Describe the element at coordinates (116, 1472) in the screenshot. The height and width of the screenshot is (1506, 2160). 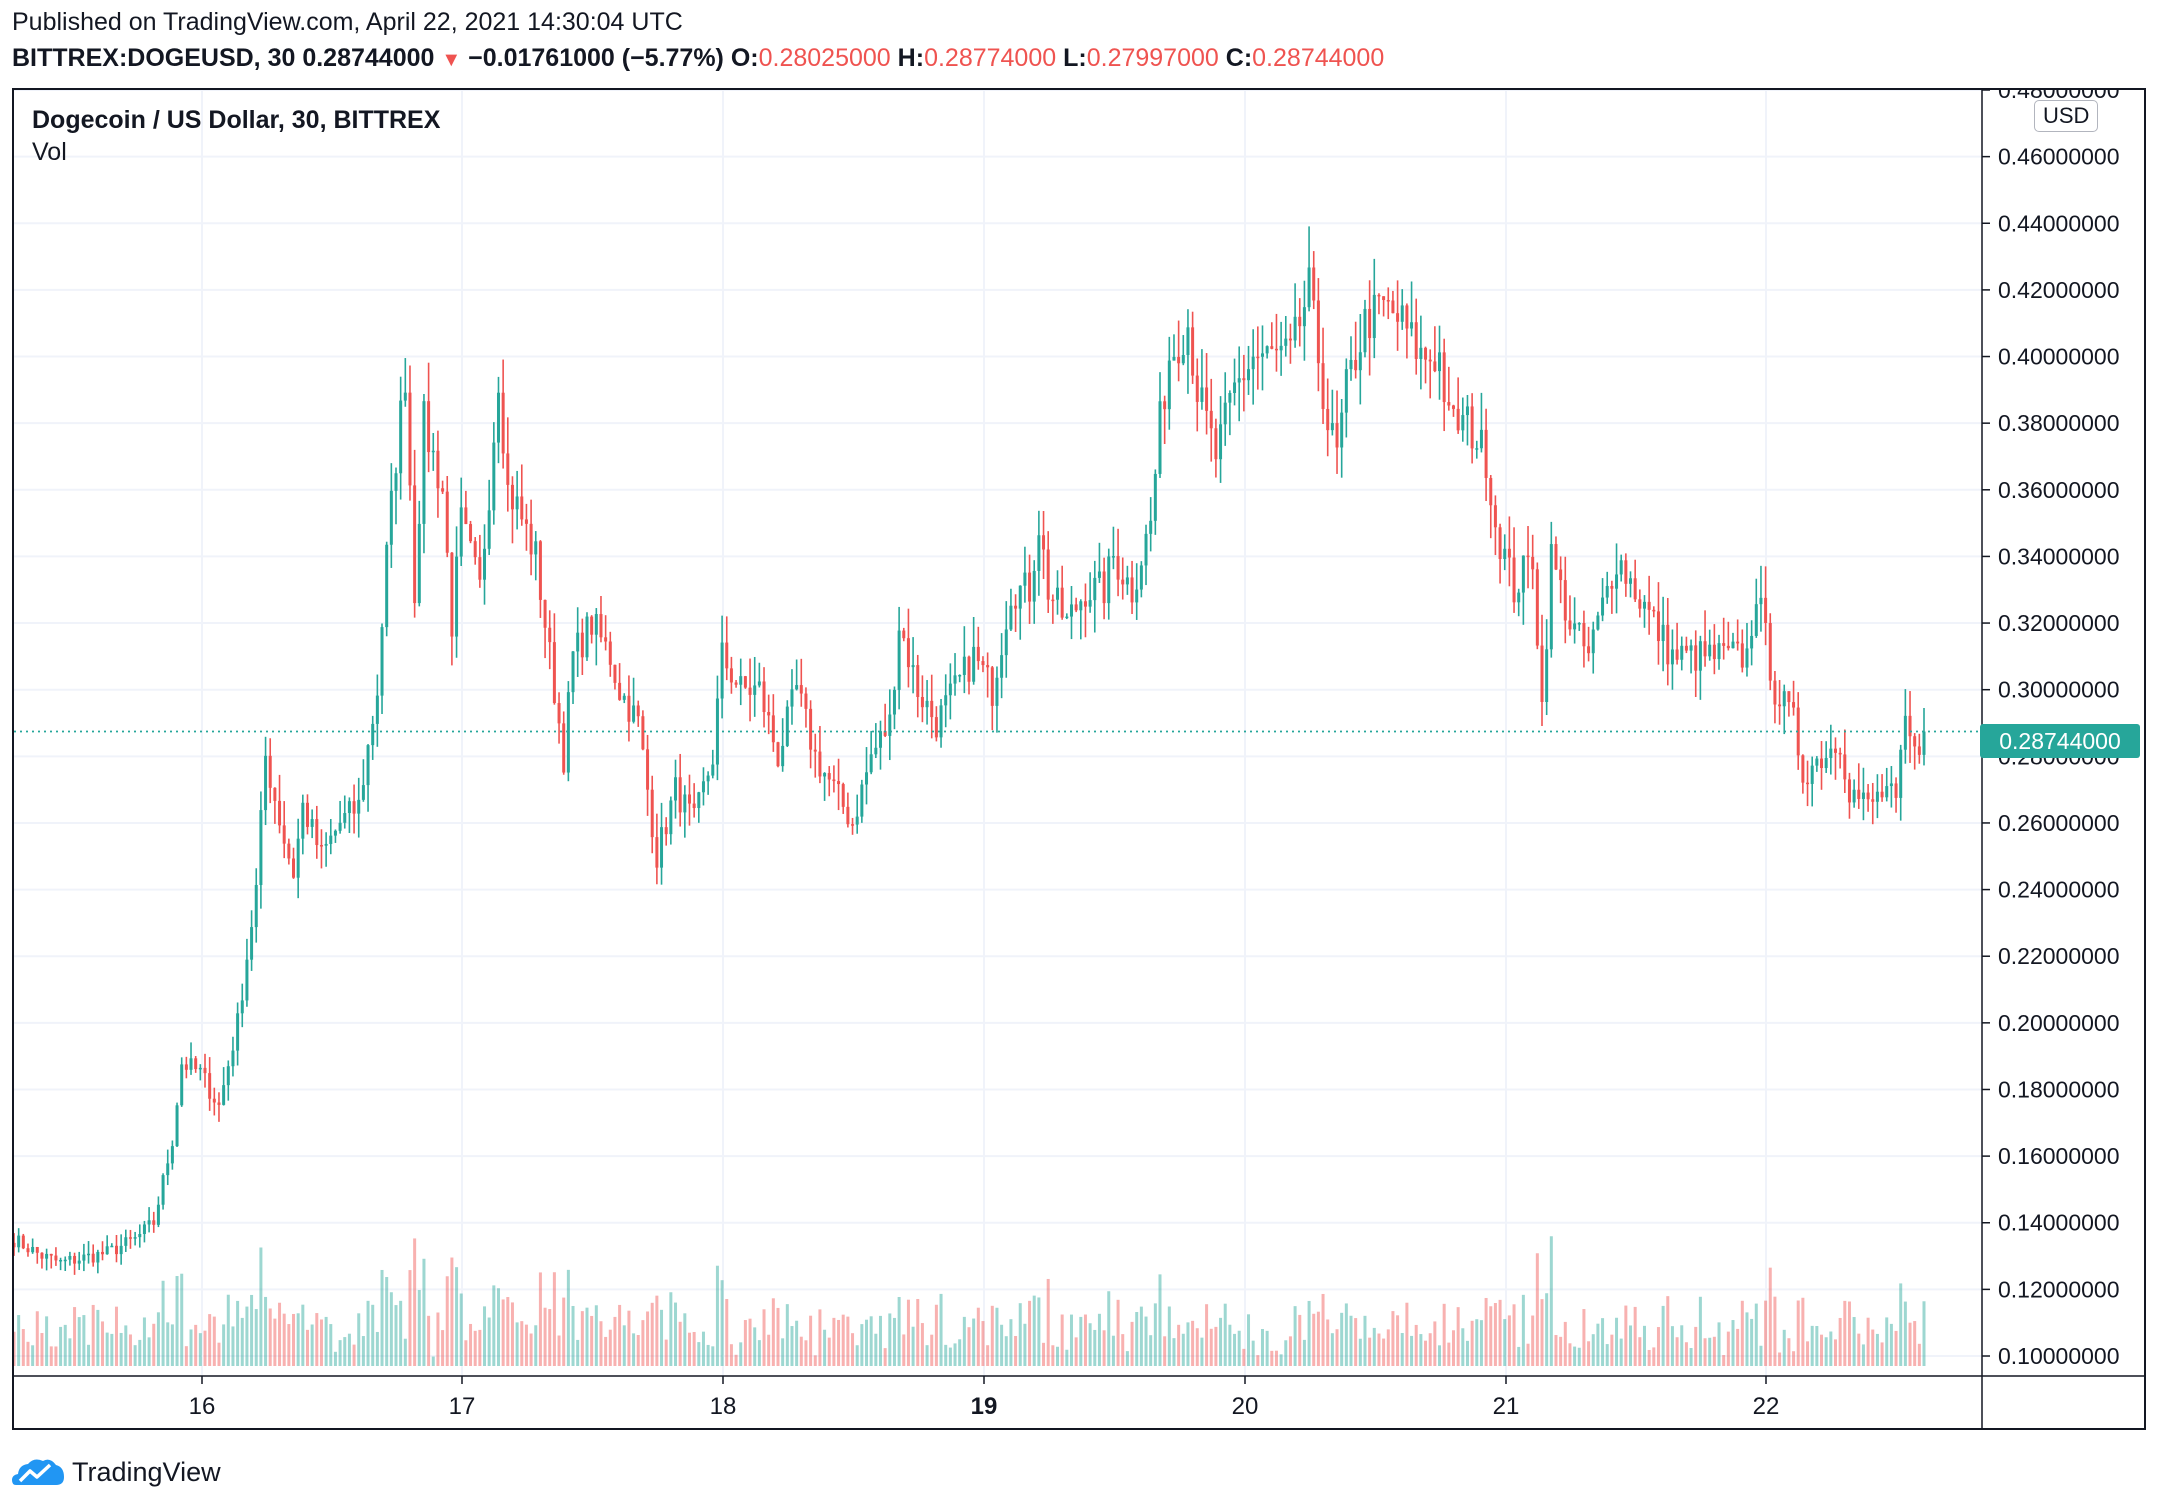
I see `footer-brand: TradingView` at that location.